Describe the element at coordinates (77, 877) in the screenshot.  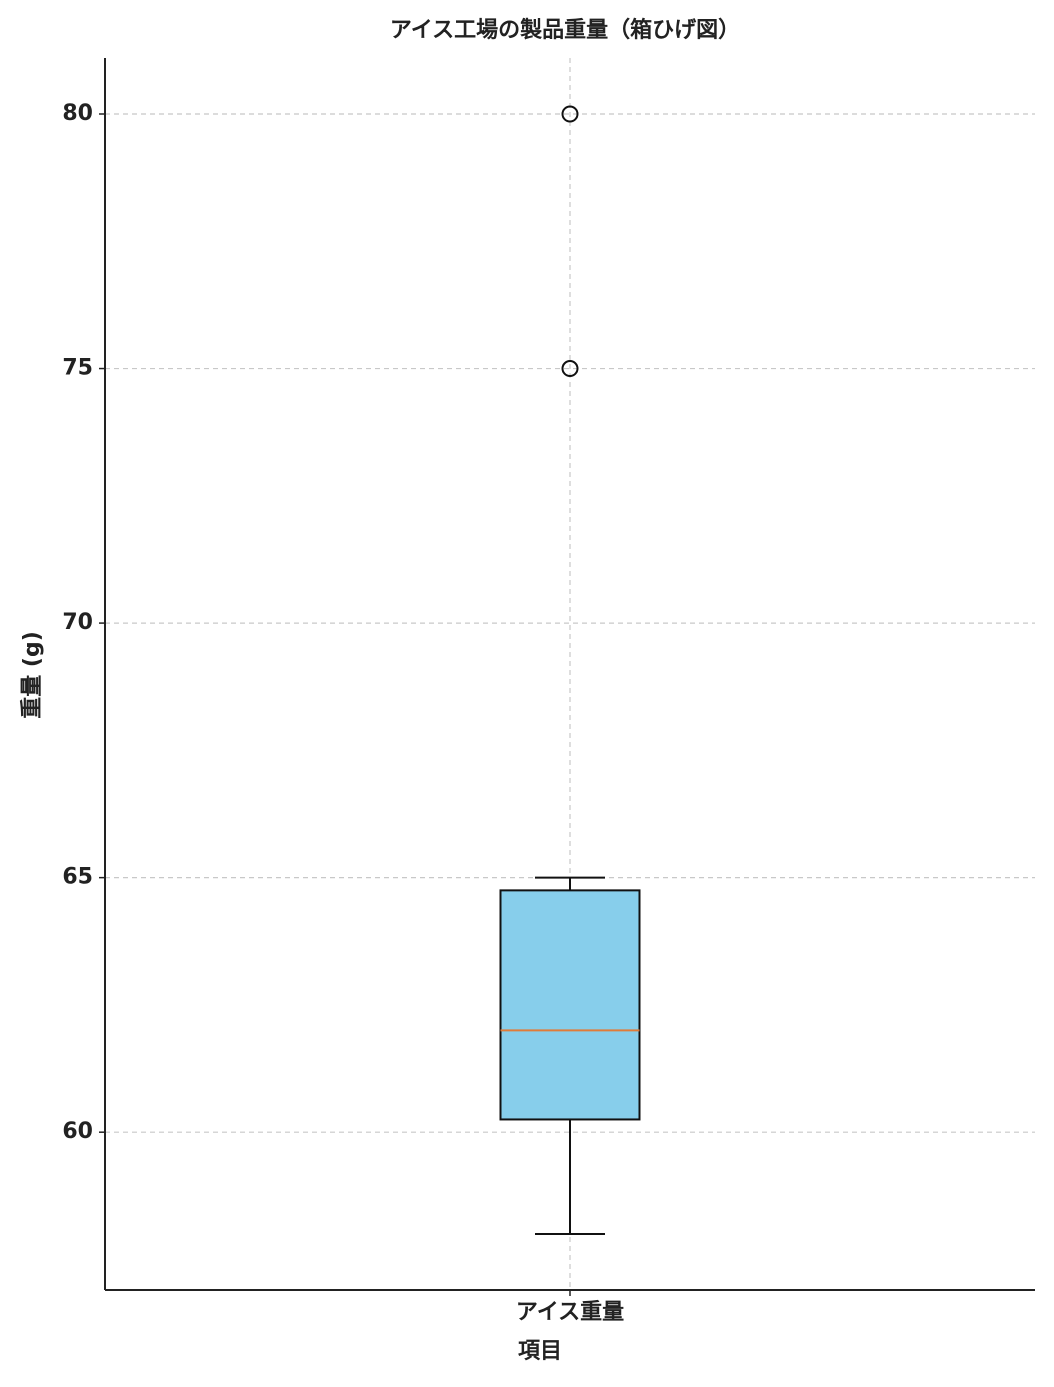
I see `y-tick-label: 65` at that location.